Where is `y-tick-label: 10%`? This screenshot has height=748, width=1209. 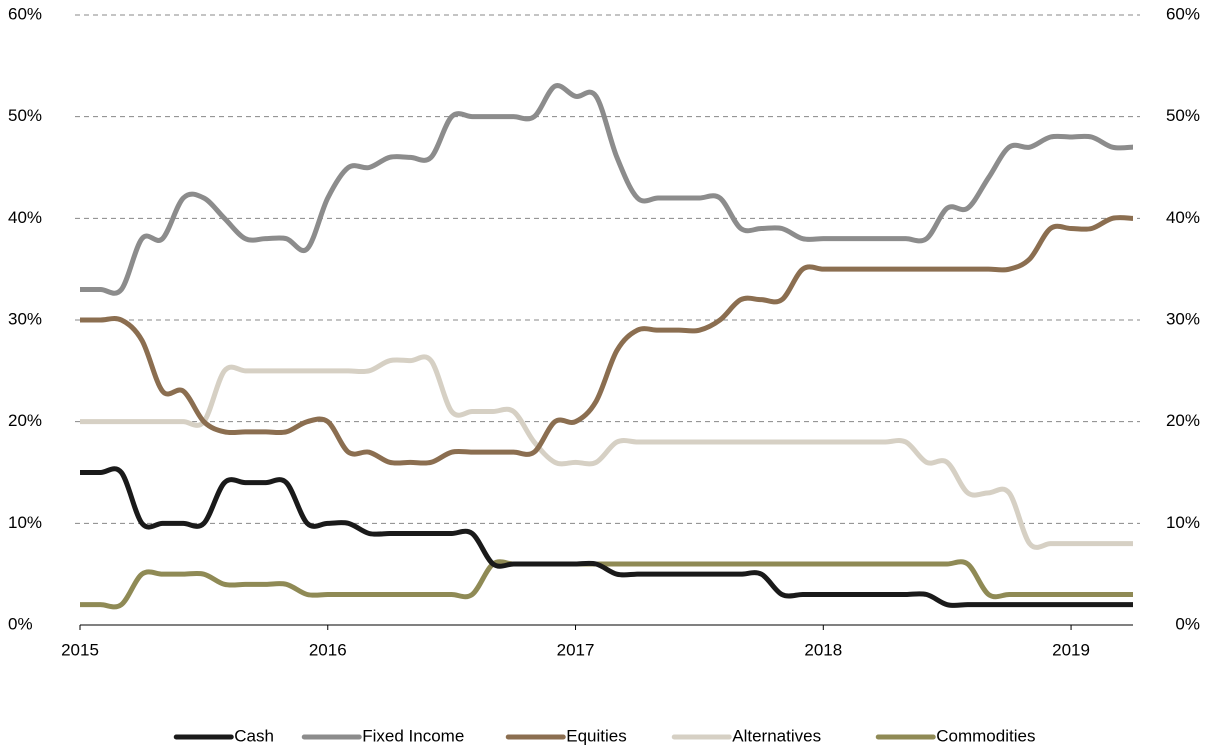
y-tick-label: 10% is located at coordinates (25, 522).